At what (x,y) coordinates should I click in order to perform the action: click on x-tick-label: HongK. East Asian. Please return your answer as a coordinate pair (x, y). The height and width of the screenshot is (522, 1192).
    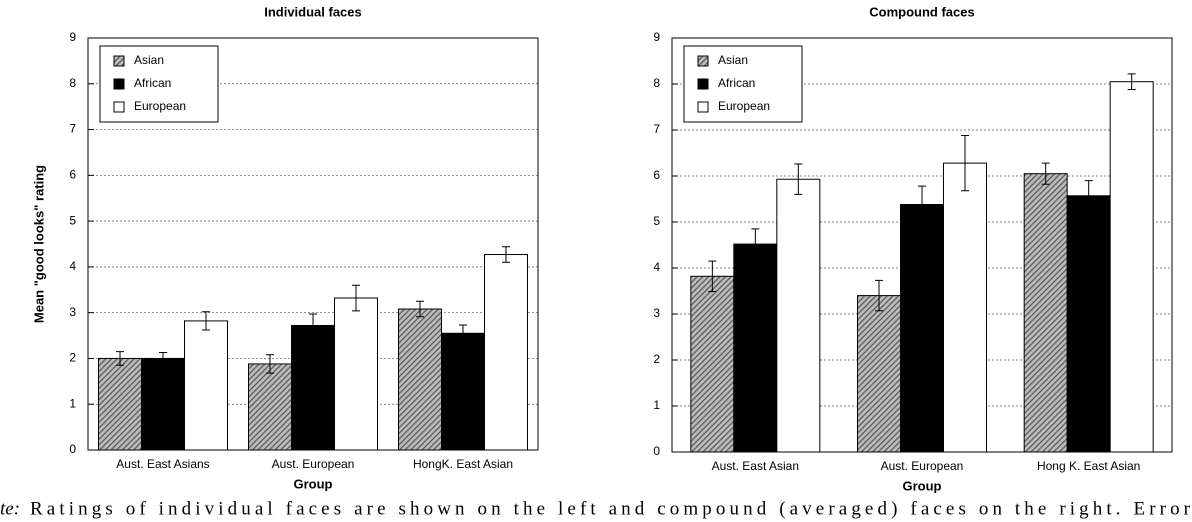
    Looking at the image, I should click on (463, 464).